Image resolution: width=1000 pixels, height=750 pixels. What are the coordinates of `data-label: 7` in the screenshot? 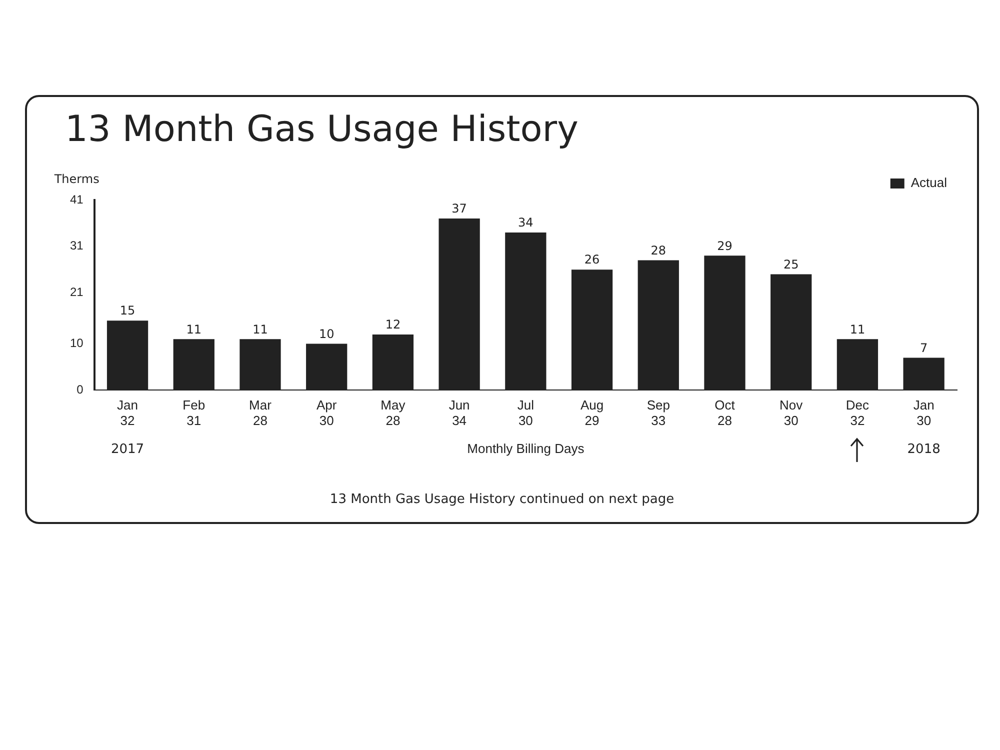 It's located at (924, 347).